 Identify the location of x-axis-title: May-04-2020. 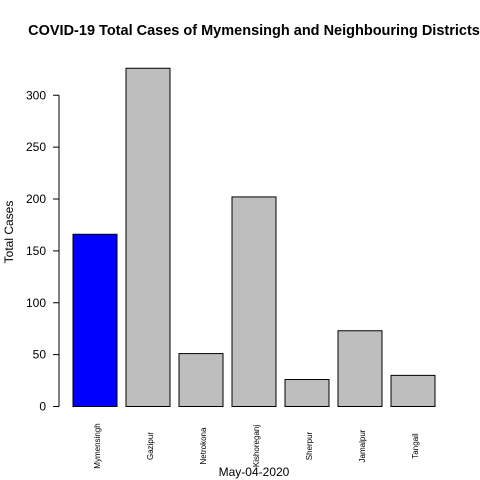
(254, 472).